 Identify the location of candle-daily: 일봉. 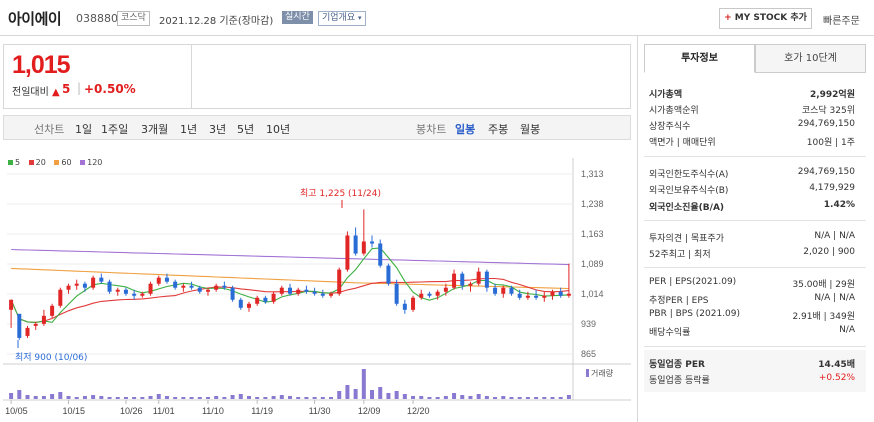
(465, 129).